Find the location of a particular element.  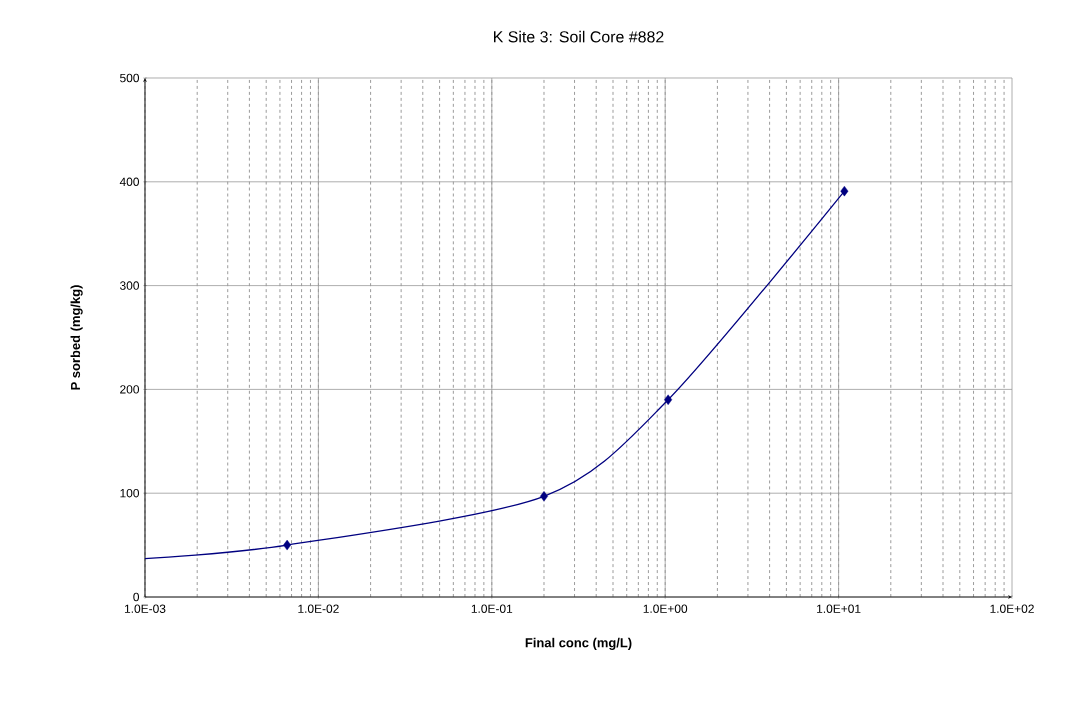

y-axis-title: P sorbed (mg/kg) is located at coordinates (76, 337).